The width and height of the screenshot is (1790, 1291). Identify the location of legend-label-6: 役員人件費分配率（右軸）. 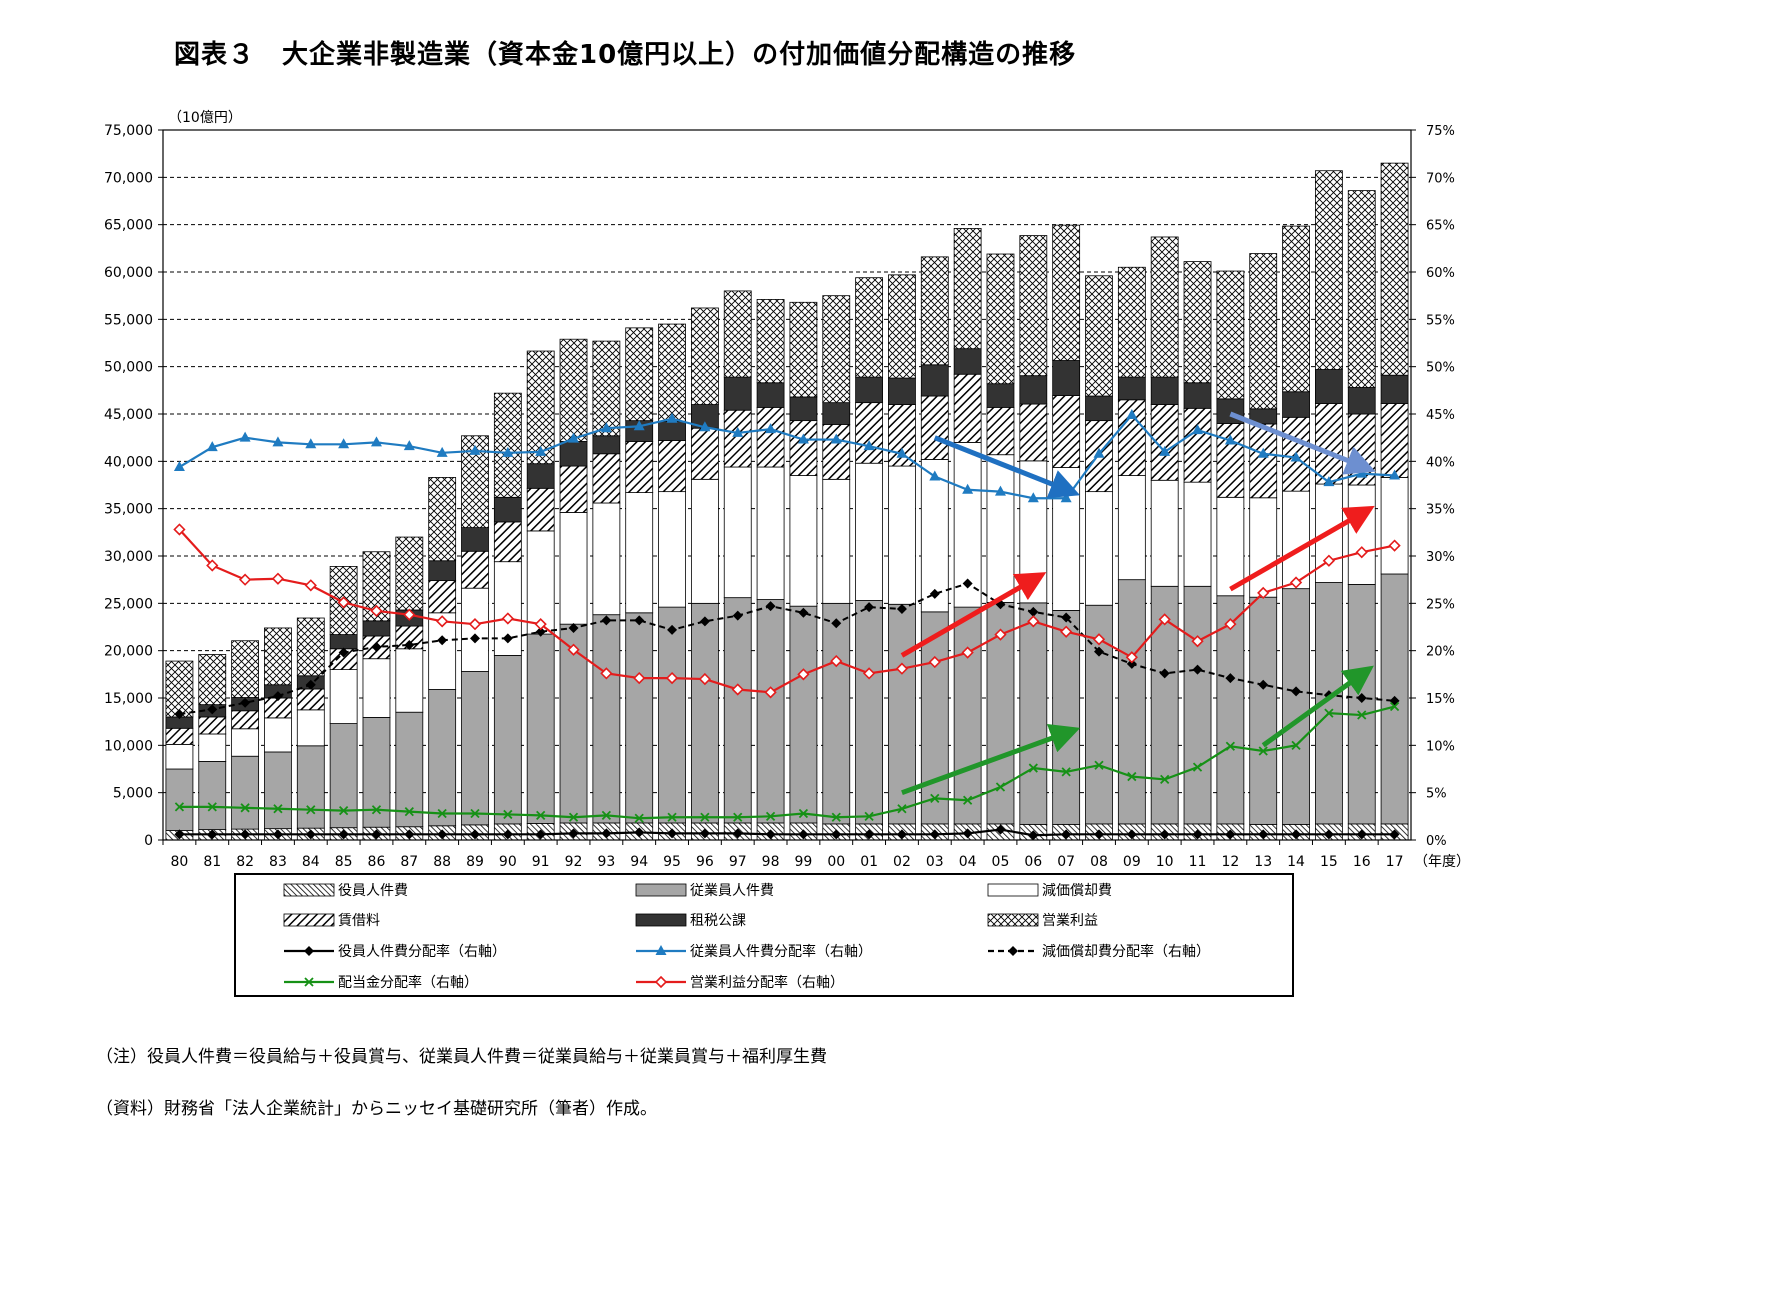
(422, 951).